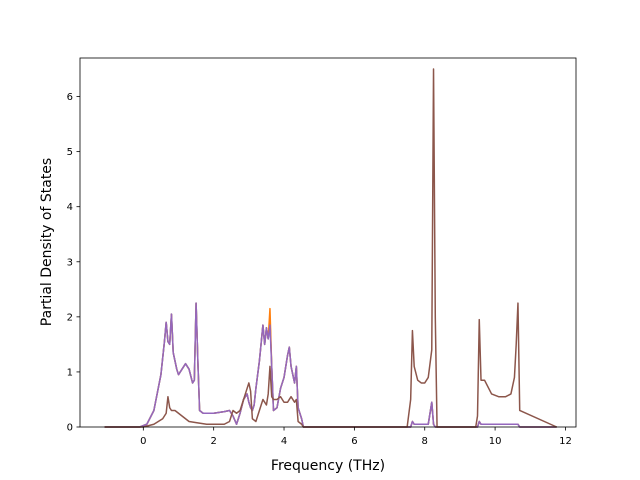 The height and width of the screenshot is (480, 640). Describe the element at coordinates (565, 441) in the screenshot. I see `x-tick-label: 12` at that location.